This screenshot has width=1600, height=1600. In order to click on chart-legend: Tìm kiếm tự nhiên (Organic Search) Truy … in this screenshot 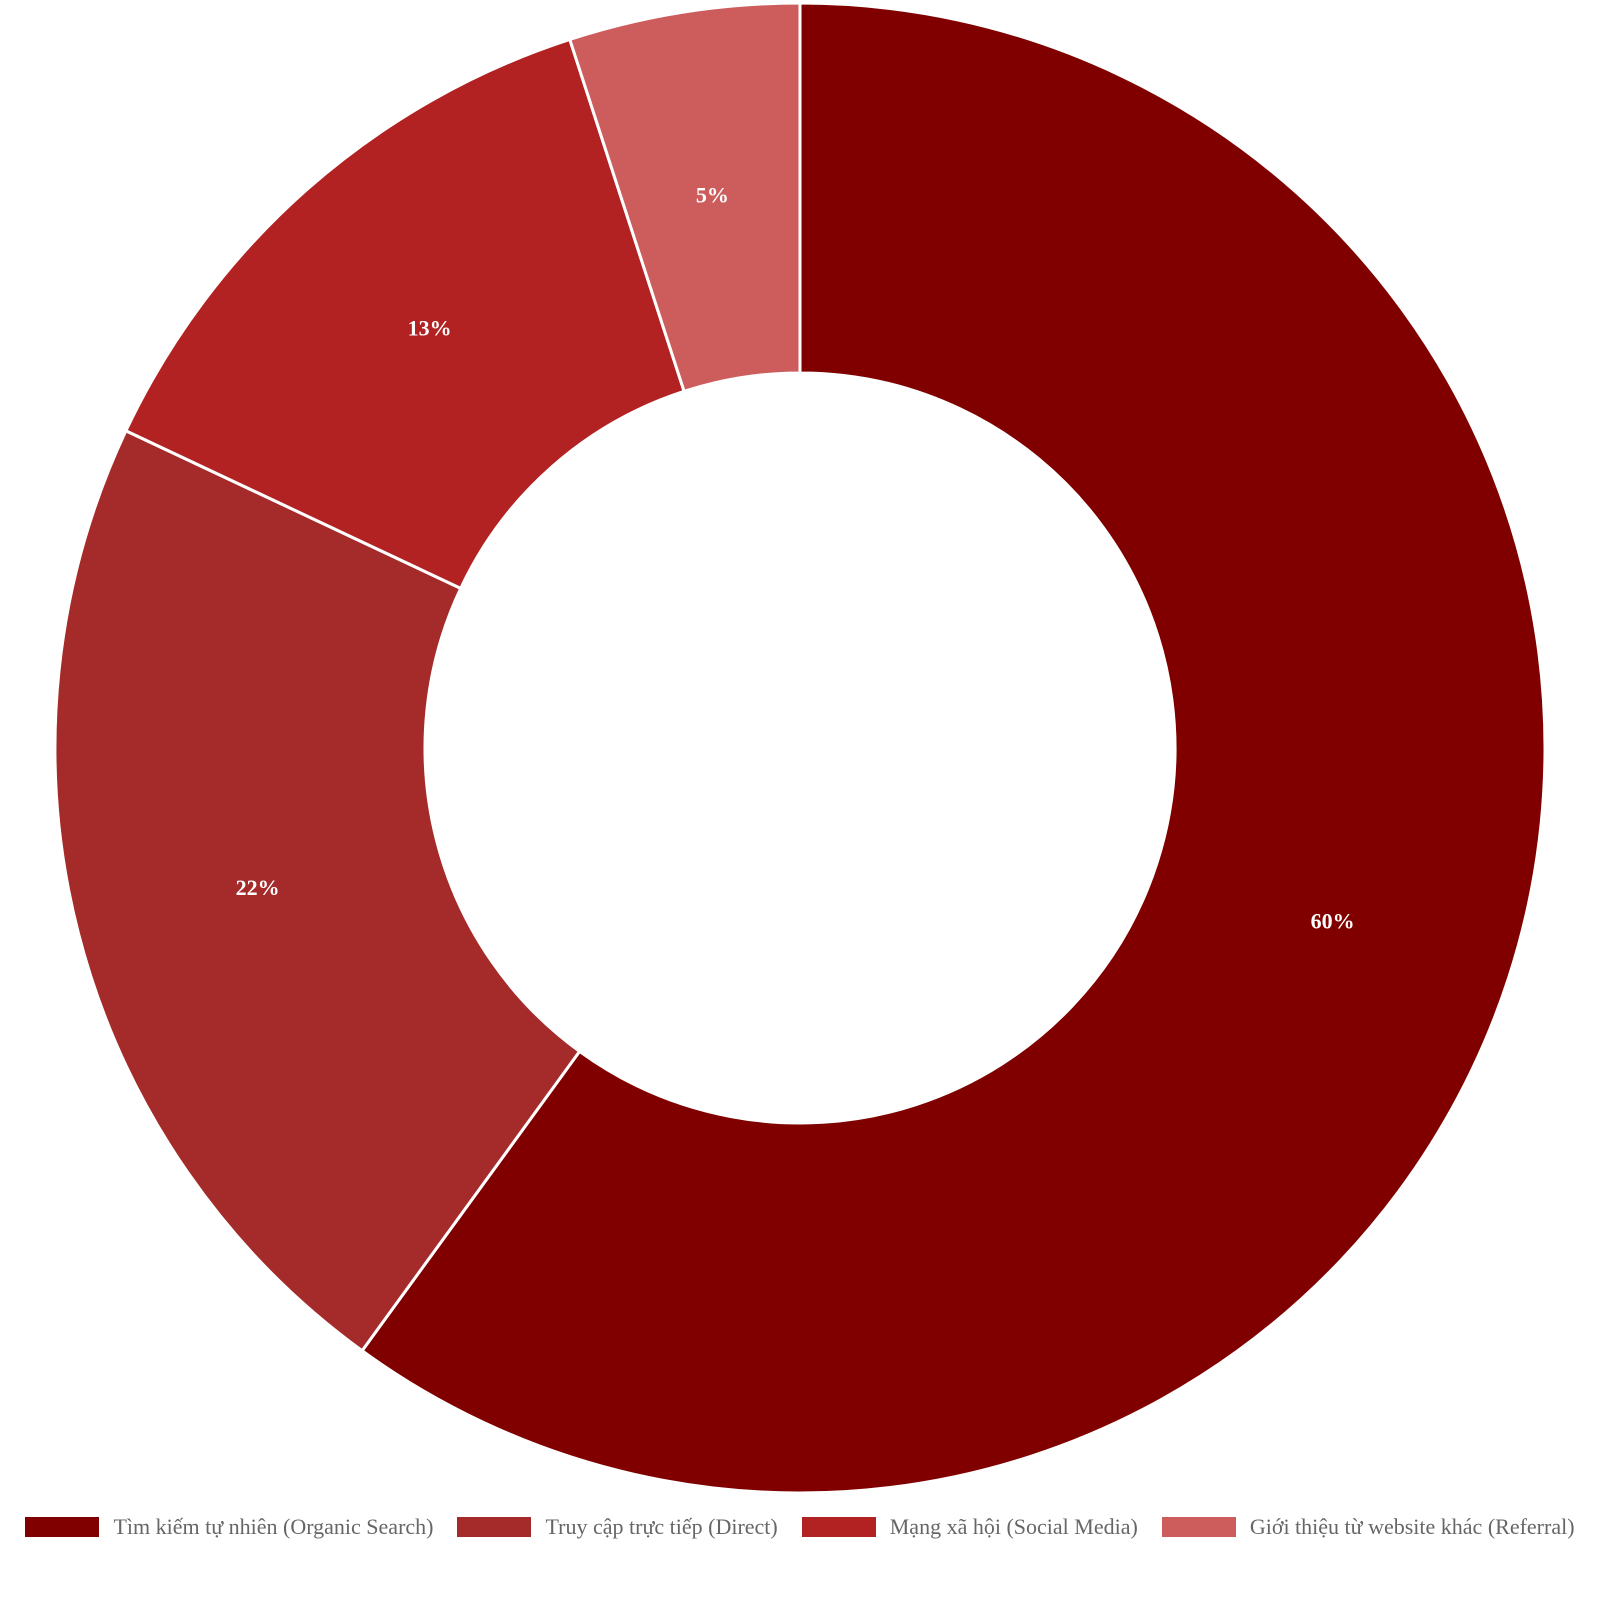, I will do `click(800, 1527)`.